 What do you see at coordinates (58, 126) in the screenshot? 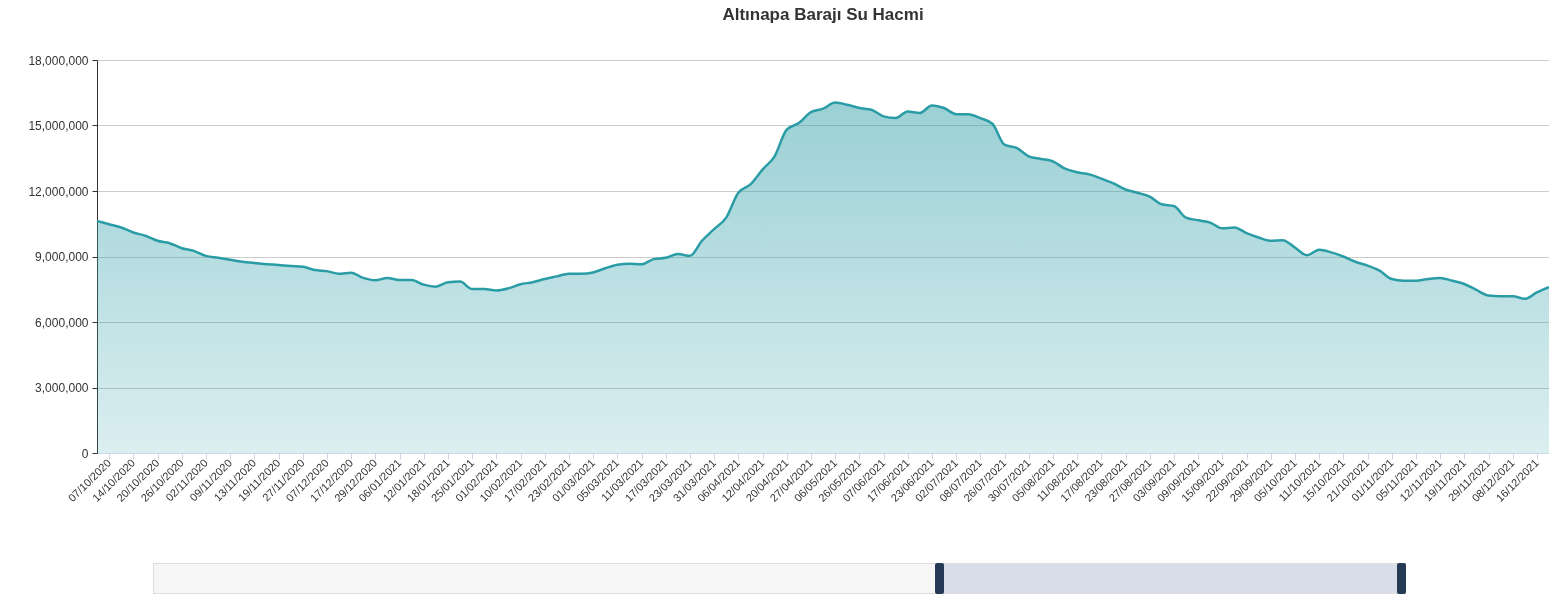
I see `y-tick-label: 15,000,000` at bounding box center [58, 126].